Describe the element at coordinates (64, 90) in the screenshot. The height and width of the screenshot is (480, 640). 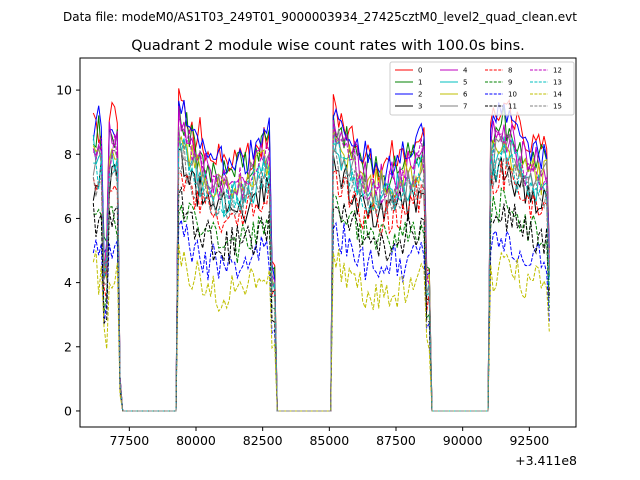
I see `y-tick-label: 10` at that location.